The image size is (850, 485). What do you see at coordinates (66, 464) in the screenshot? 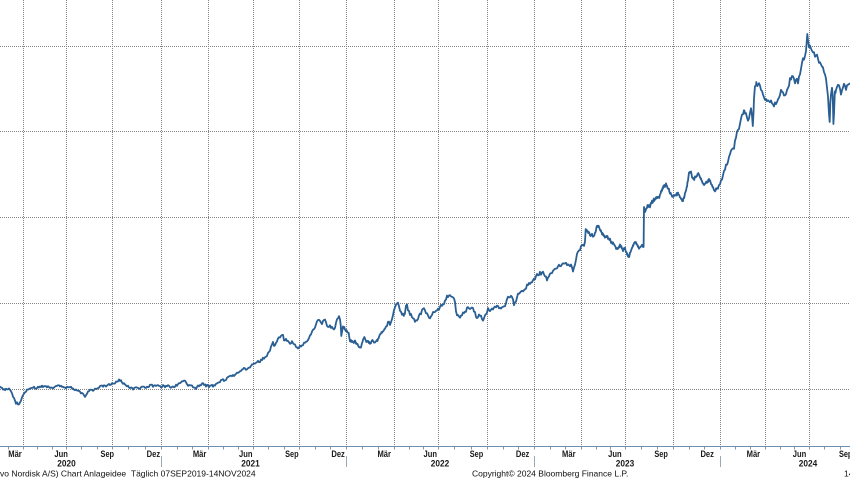
I see `svg-text: 2020` at bounding box center [66, 464].